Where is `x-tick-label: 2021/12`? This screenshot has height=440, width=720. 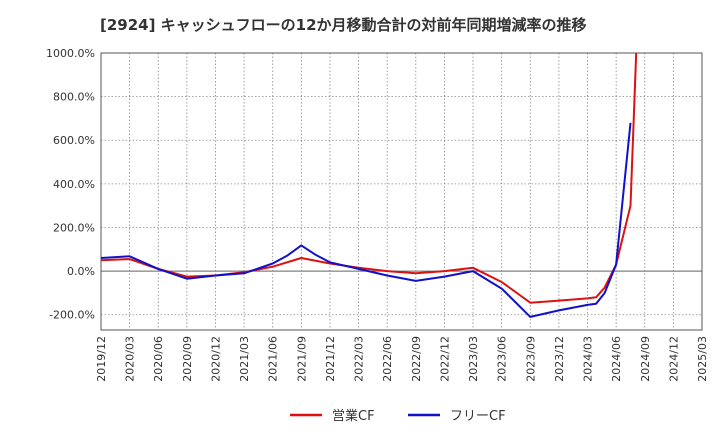
x-tick-label: 2021/12 is located at coordinates (330, 359).